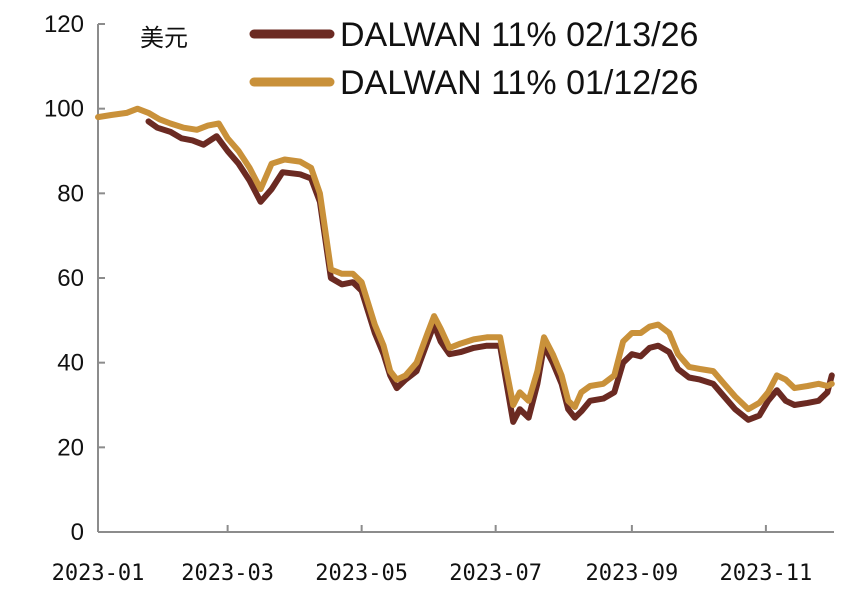  I want to click on y-tick-label: 40, so click(70, 363).